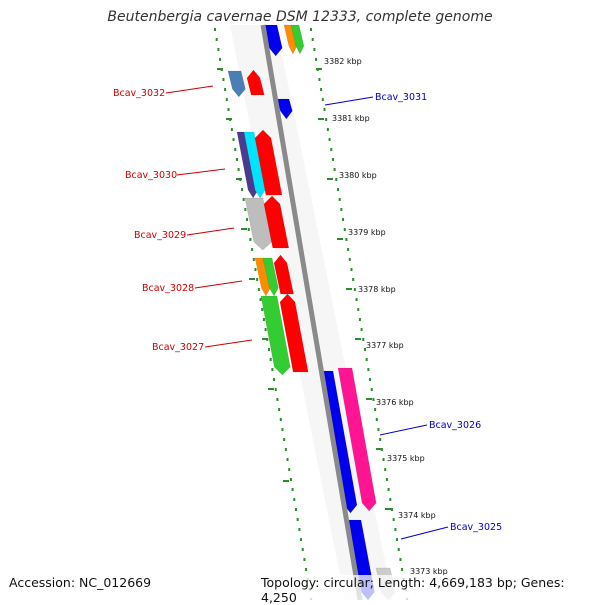 The image size is (600, 605). What do you see at coordinates (377, 289) in the screenshot?
I see `kbp-tick-label: 3378 kbp` at bounding box center [377, 289].